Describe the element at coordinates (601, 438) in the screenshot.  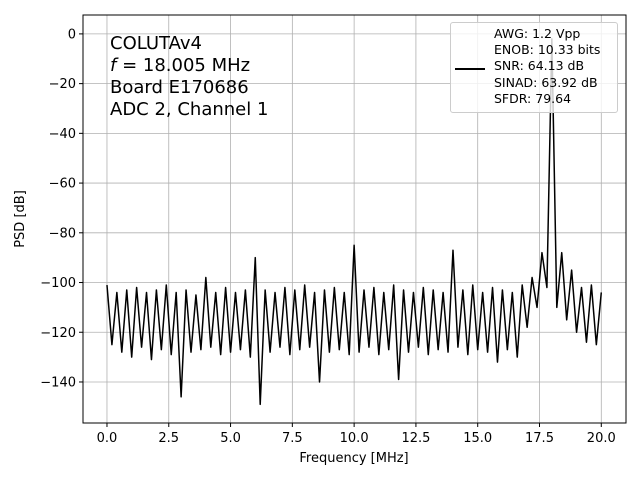
I see `x-tick-label: 20.0` at that location.